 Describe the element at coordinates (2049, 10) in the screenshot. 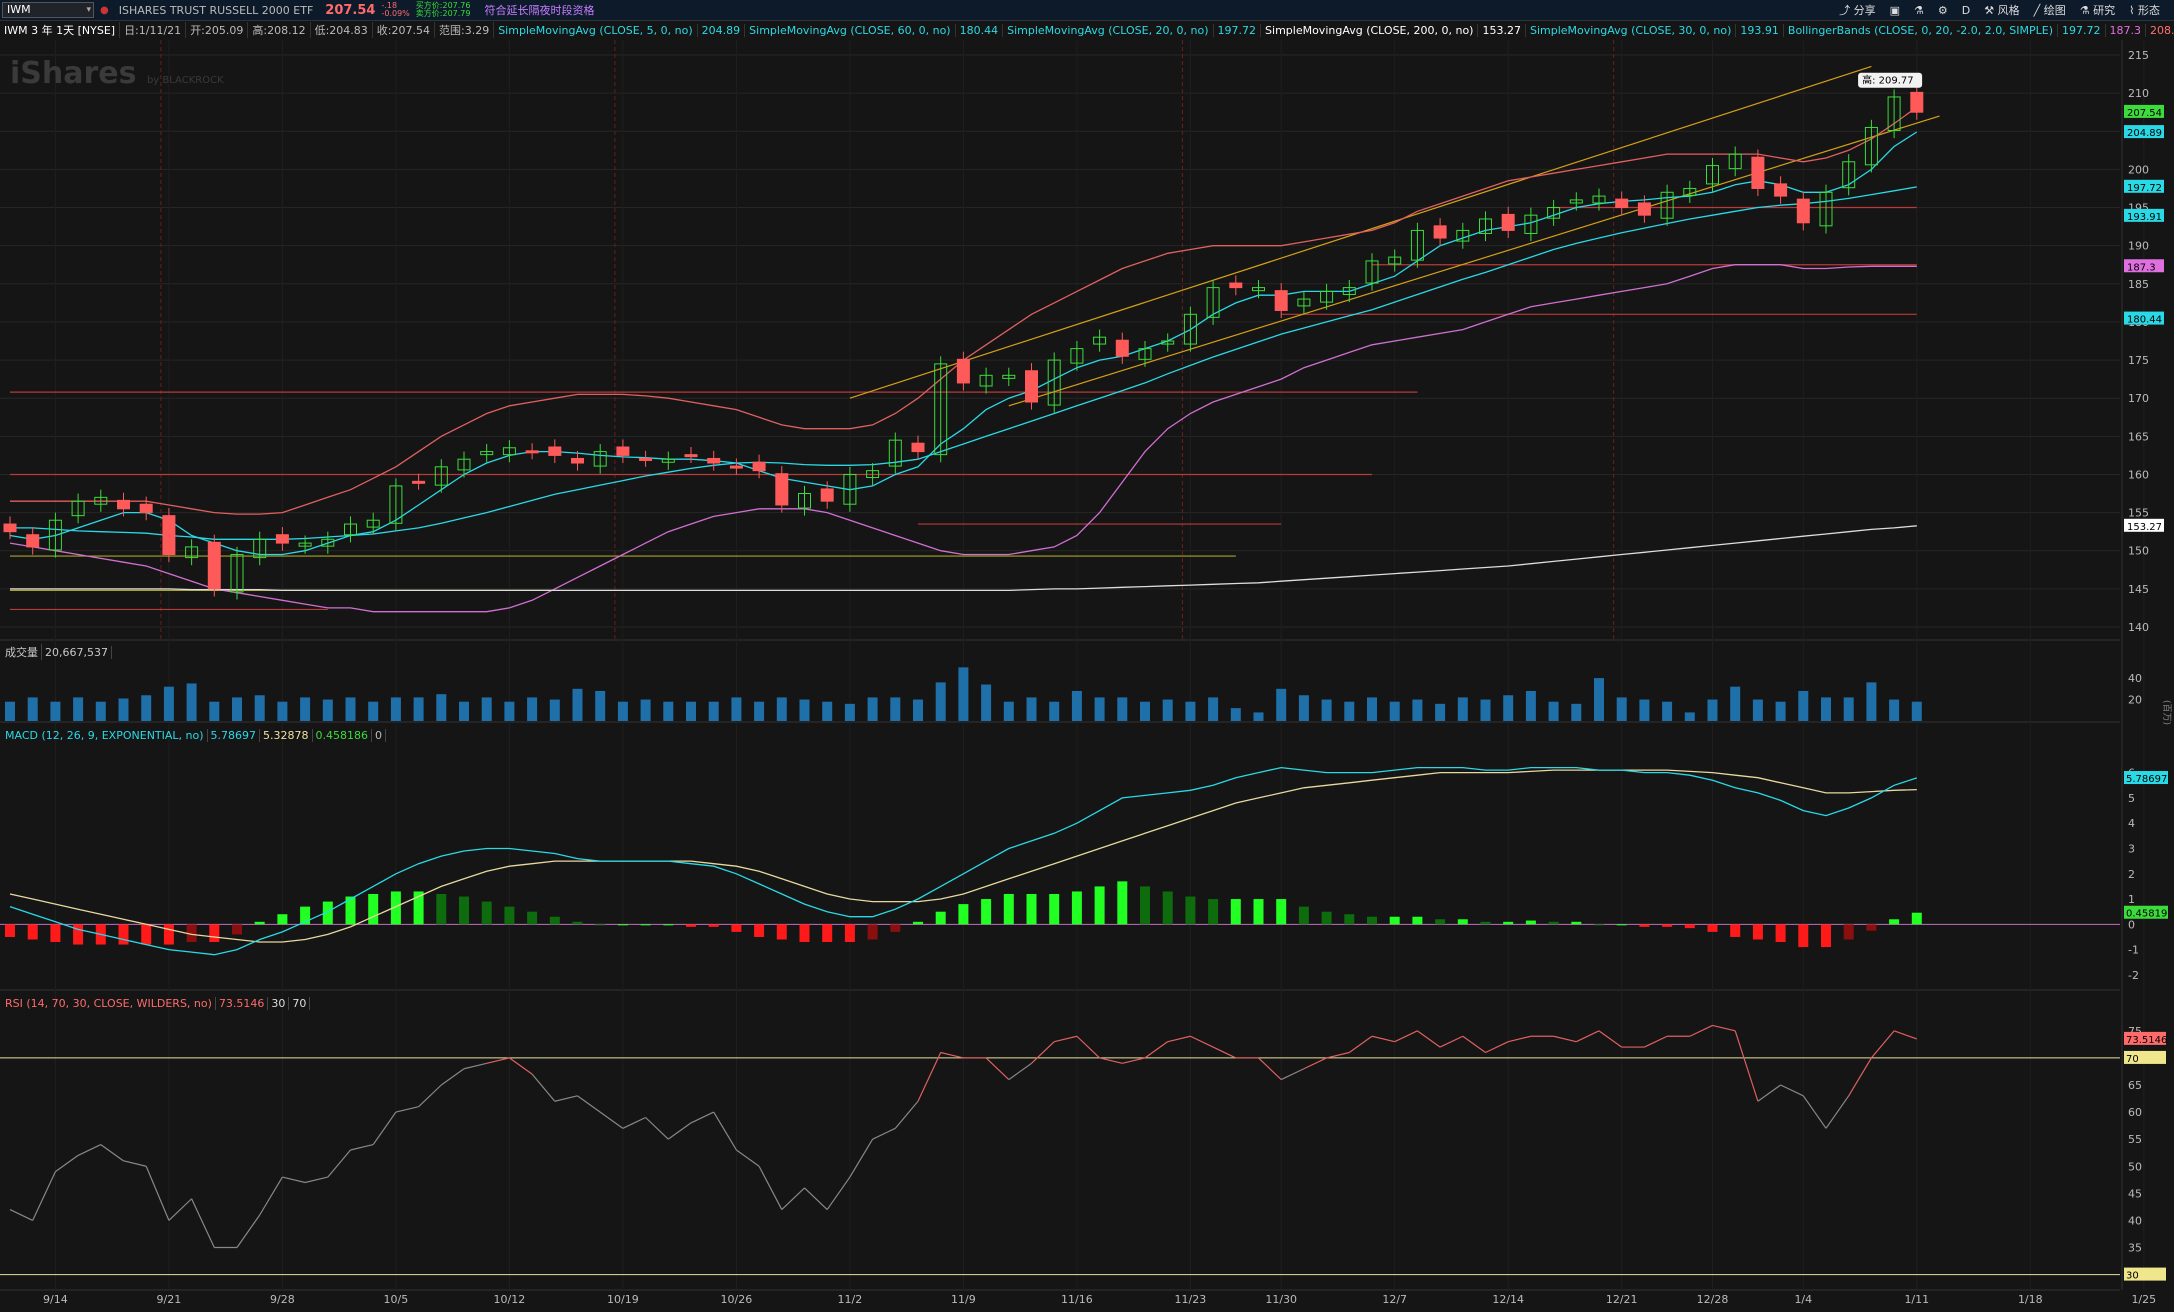

I see `drawing-button: ╱ 绘图` at that location.